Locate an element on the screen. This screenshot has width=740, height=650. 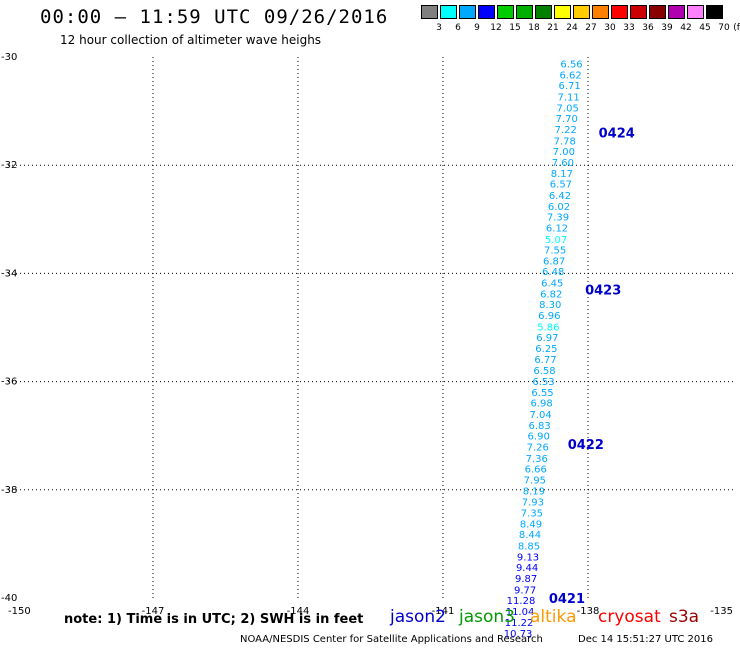
swh-value-label: 7.36 is located at coordinates (537, 459).